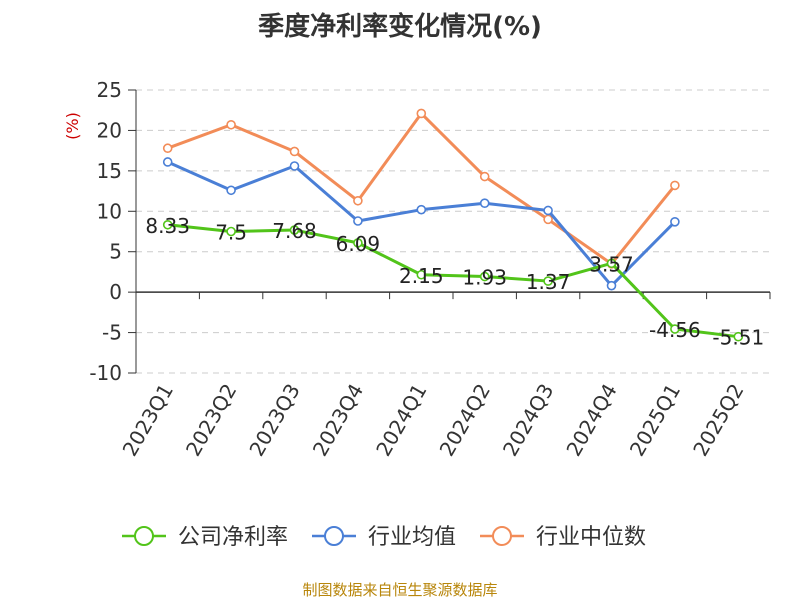 The height and width of the screenshot is (600, 800). What do you see at coordinates (233, 537) in the screenshot?
I see `legend-label: 公司净利率` at bounding box center [233, 537].